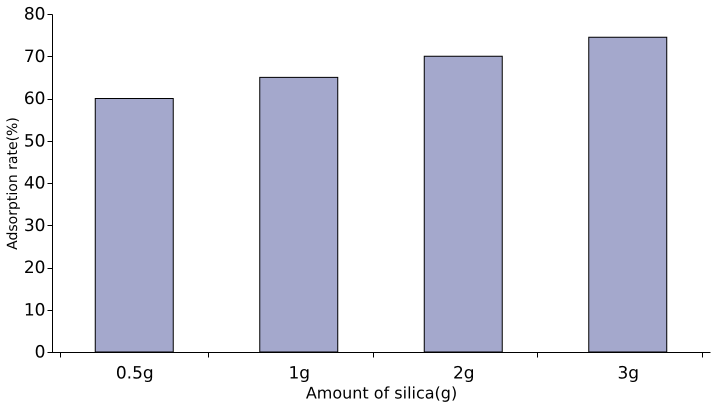 Image resolution: width=725 pixels, height=416 pixels. Describe the element at coordinates (35, 226) in the screenshot. I see `y-tick-label: 30` at that location.